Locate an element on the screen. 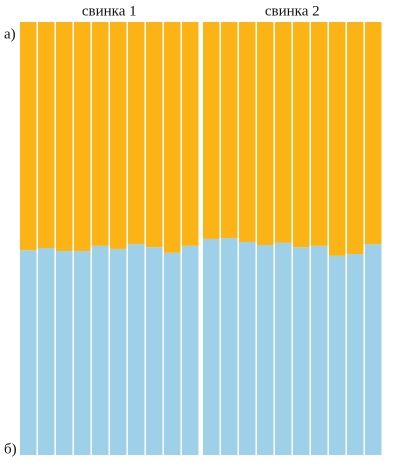  annotation: б) is located at coordinates (10, 449).